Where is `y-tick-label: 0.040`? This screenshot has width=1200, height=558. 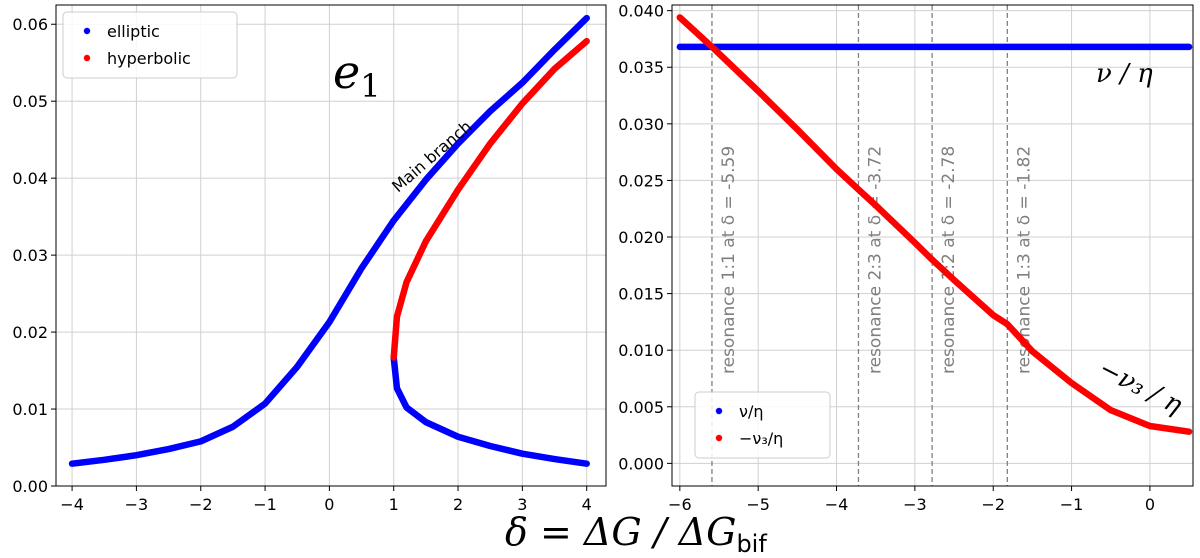 y-tick-label: 0.040 is located at coordinates (641, 11).